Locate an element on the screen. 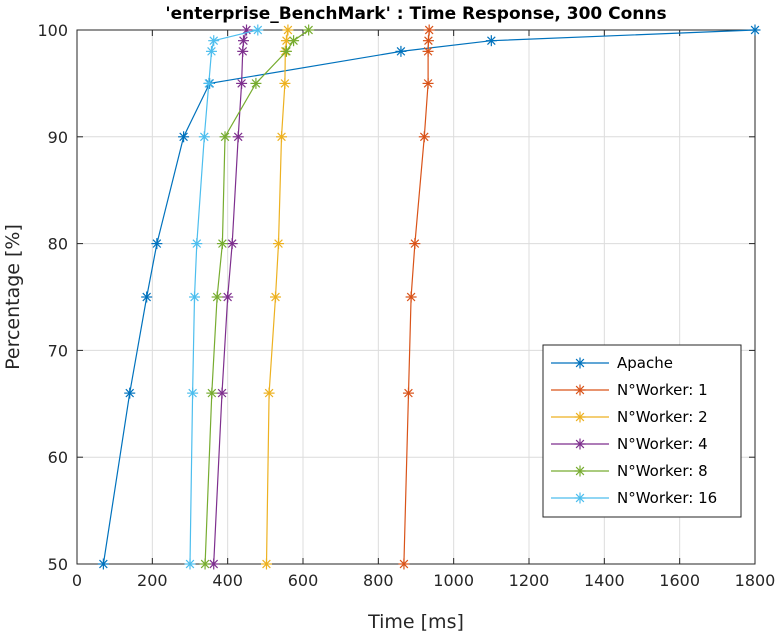  legend-box is located at coordinates (642, 431).